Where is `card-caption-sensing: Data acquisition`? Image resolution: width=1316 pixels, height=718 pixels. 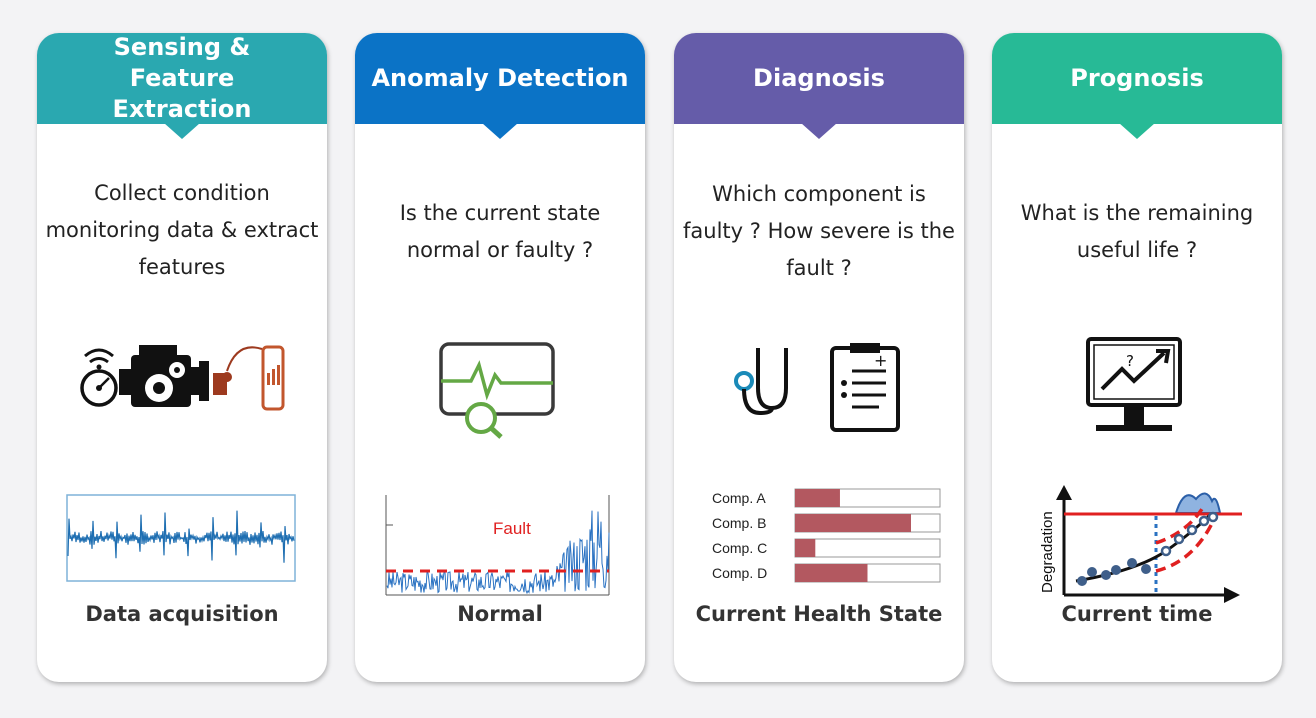 card-caption-sensing: Data acquisition is located at coordinates (182, 614).